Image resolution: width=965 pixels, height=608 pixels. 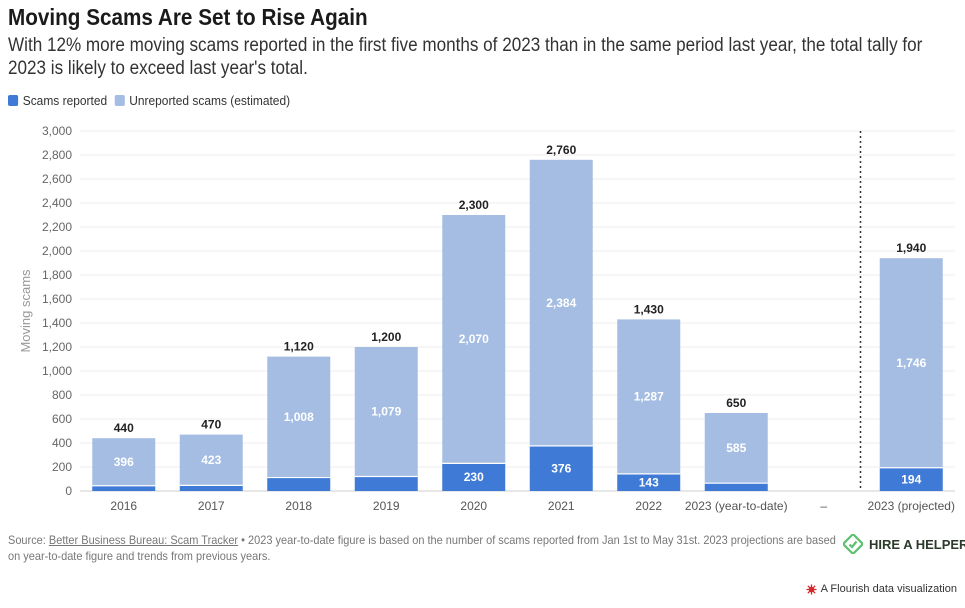 What do you see at coordinates (65, 100) in the screenshot?
I see `legend-label-reported: Scams reported` at bounding box center [65, 100].